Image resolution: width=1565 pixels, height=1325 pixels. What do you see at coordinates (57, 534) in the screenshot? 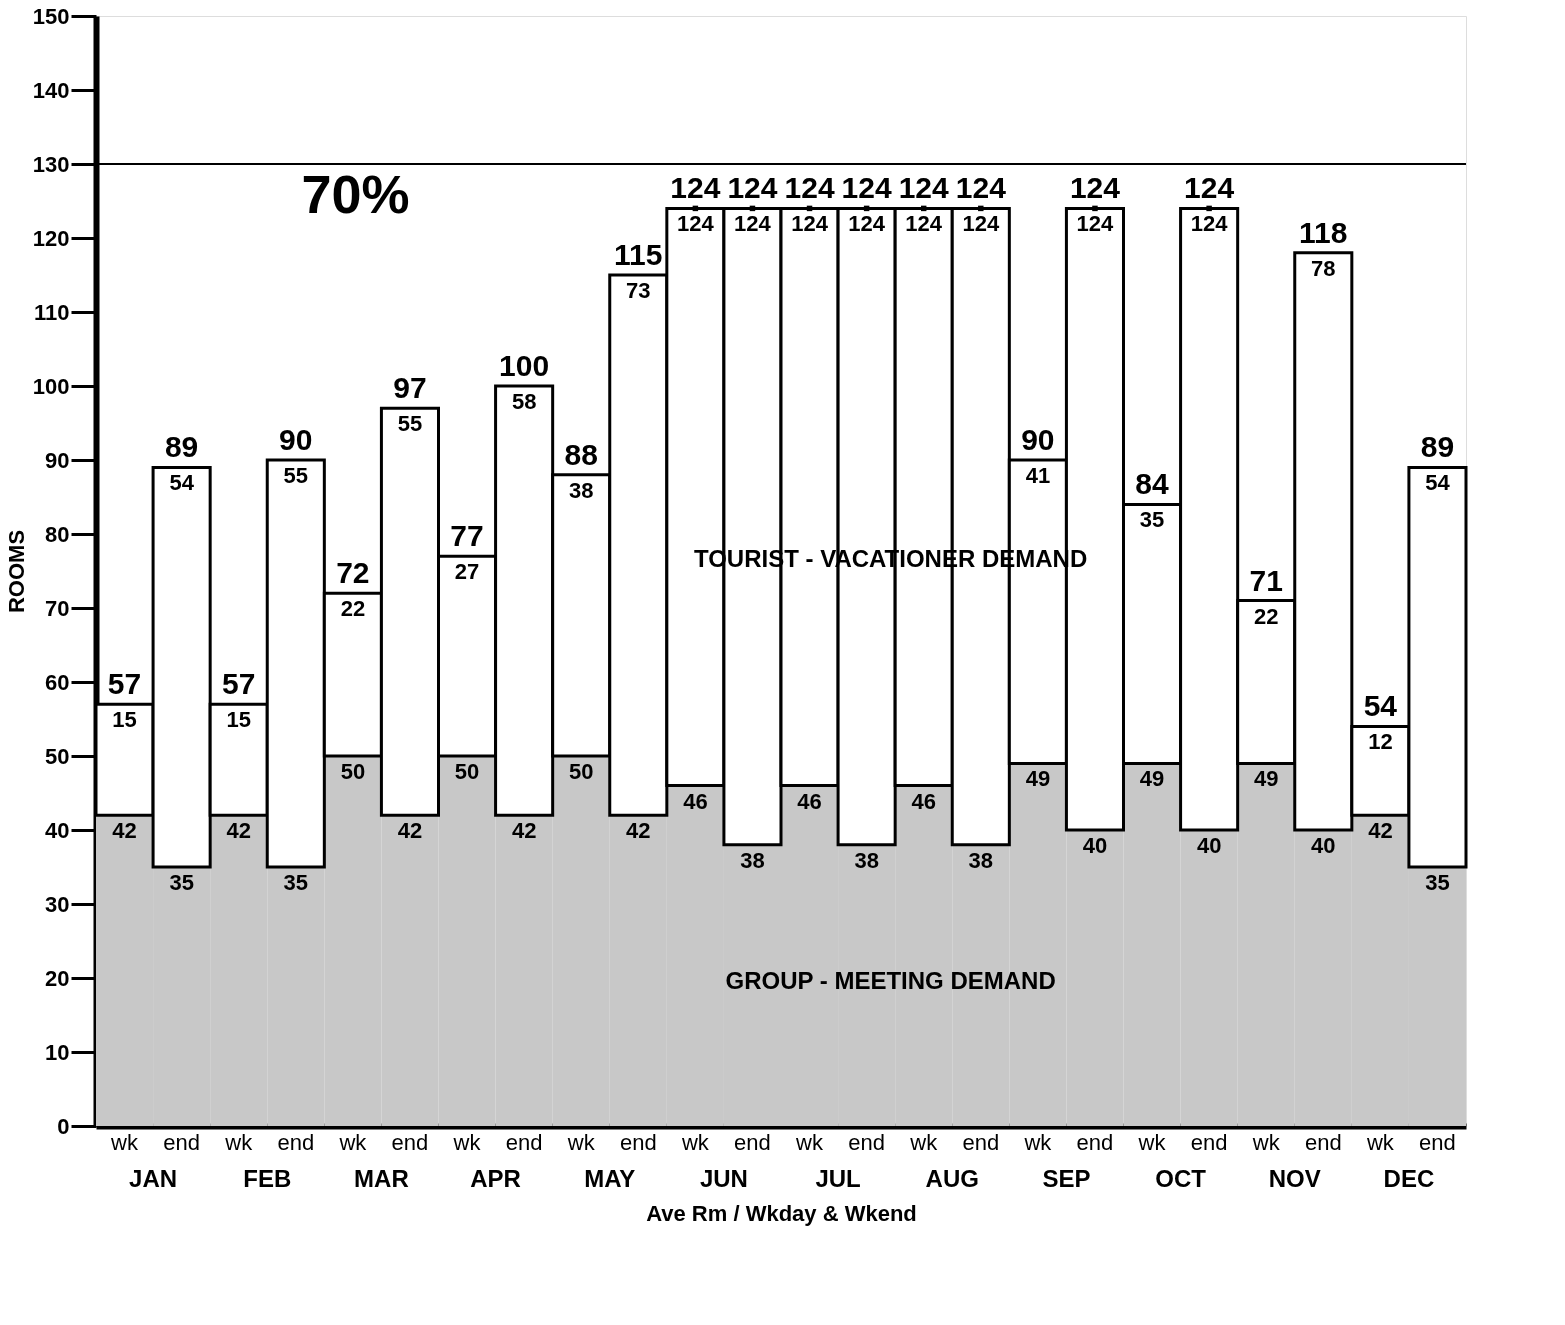
I see `y-tick-label: 80` at bounding box center [57, 534].